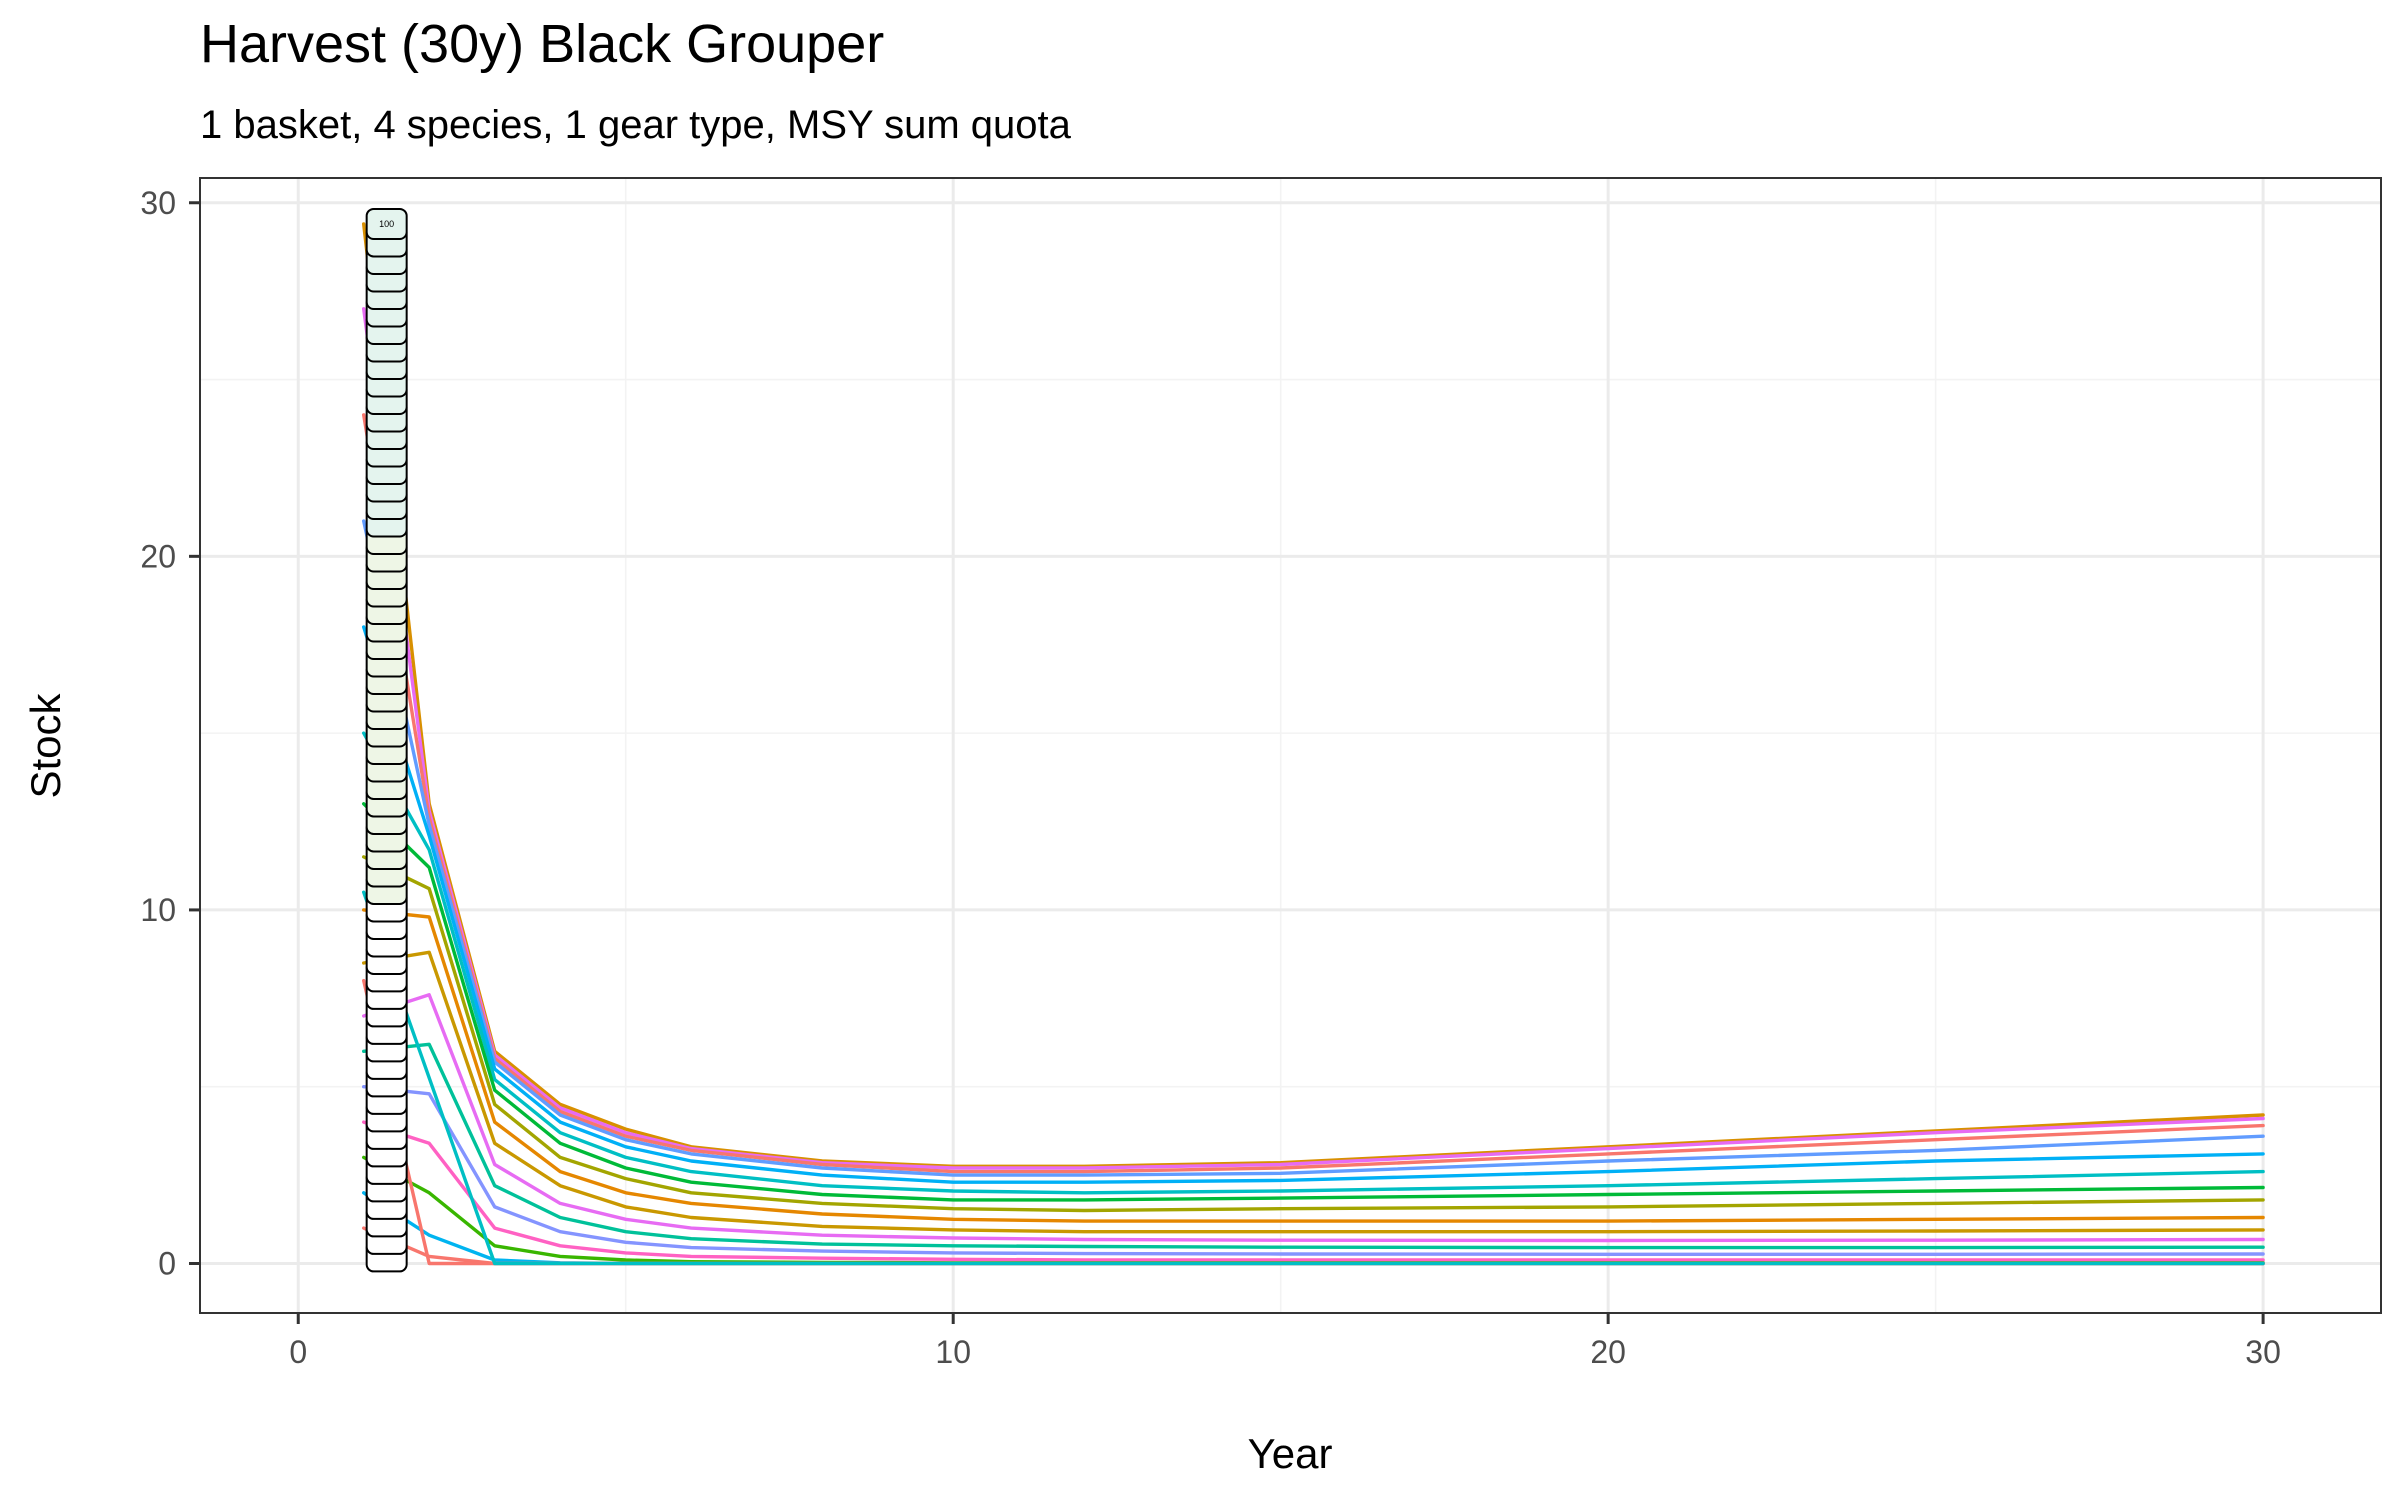 Image resolution: width=2400 pixels, height=1500 pixels. I want to click on chart-title: Harvest (30y) Black Grouper, so click(542, 44).